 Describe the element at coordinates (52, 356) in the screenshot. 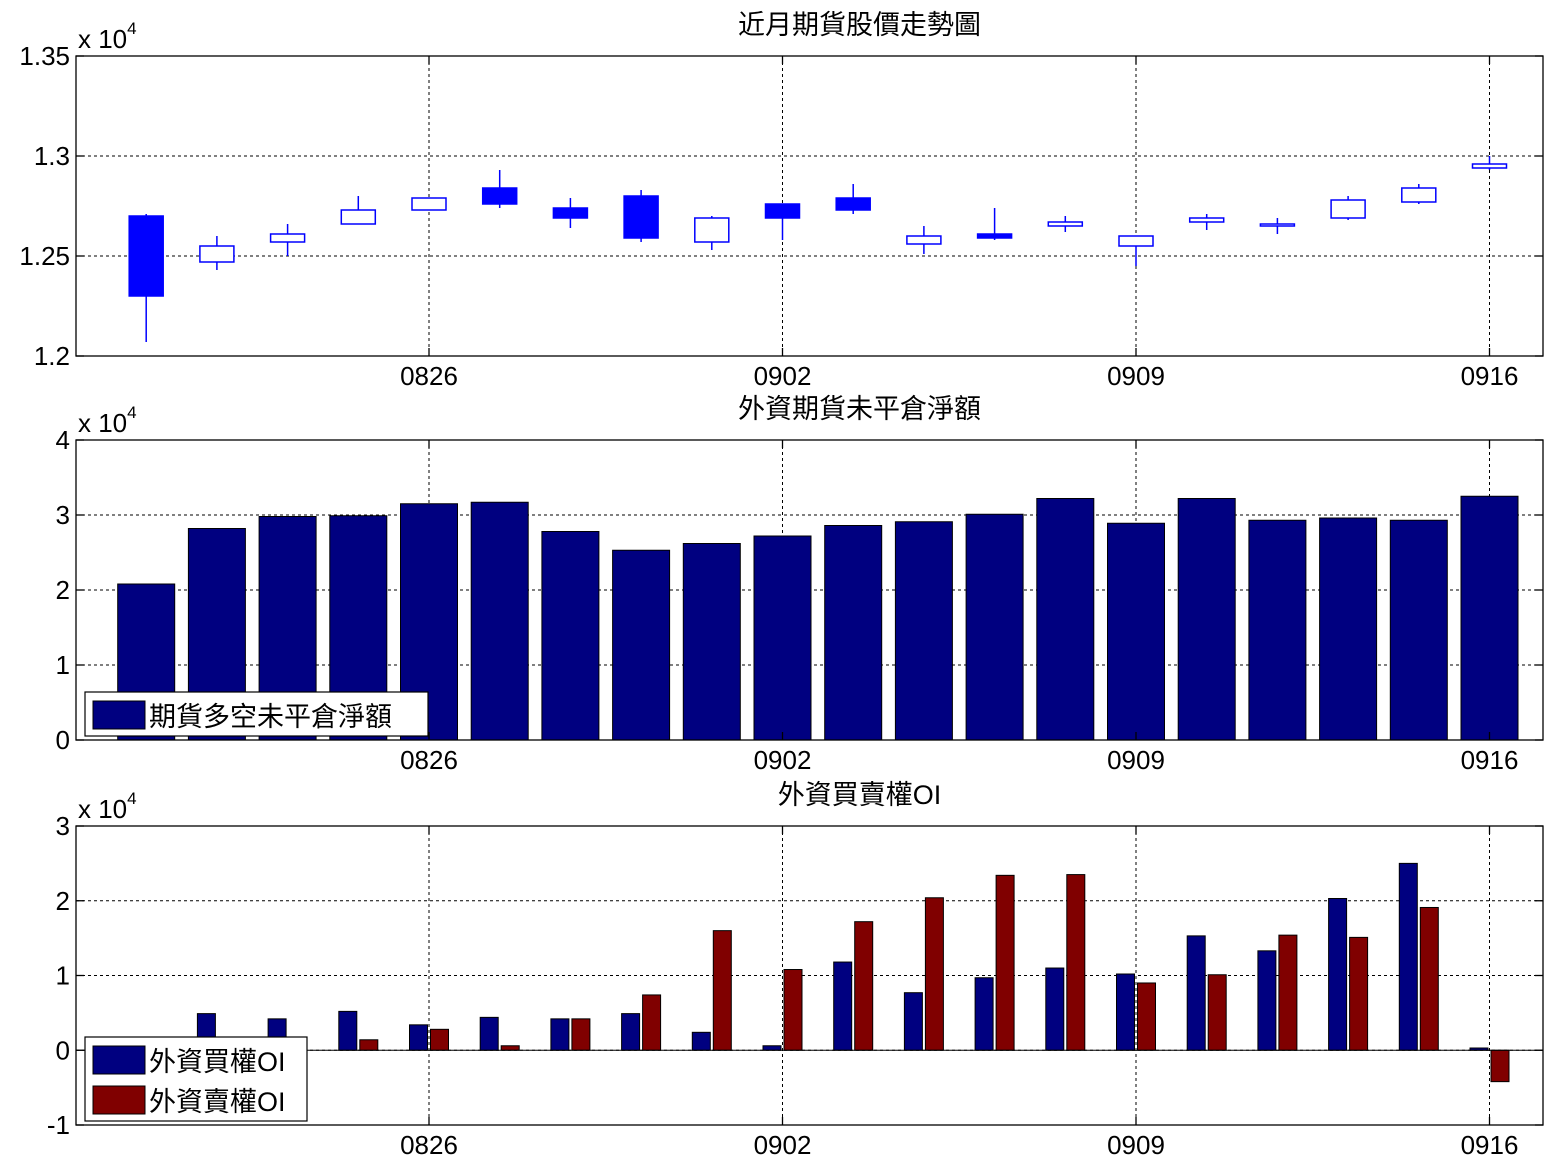

I see `y-tick-label: 1.2` at that location.